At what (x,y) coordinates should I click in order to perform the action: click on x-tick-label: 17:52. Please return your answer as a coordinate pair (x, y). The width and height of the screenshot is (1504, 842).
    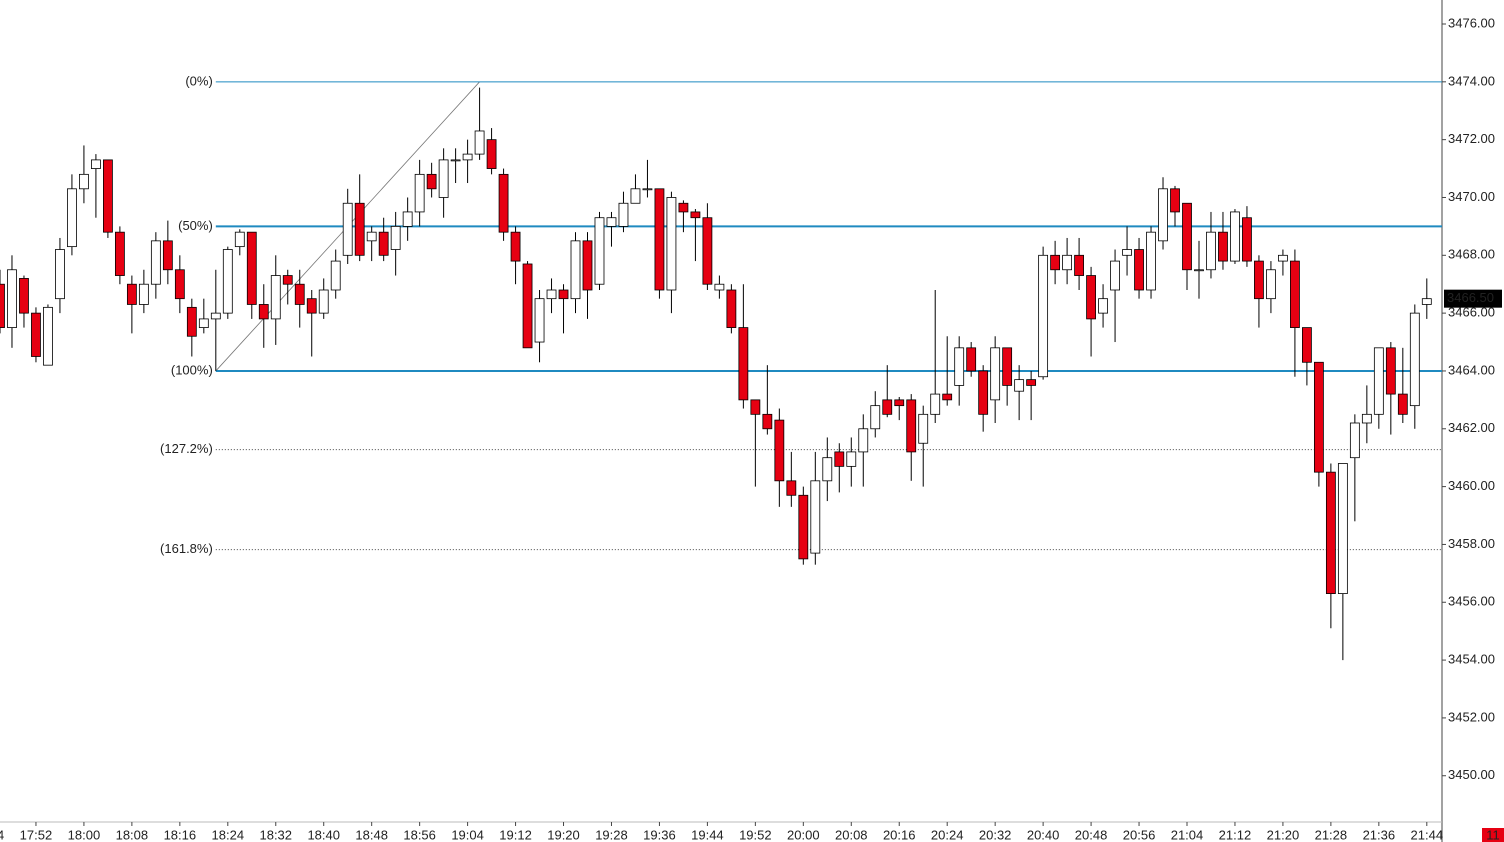
    Looking at the image, I should click on (36, 834).